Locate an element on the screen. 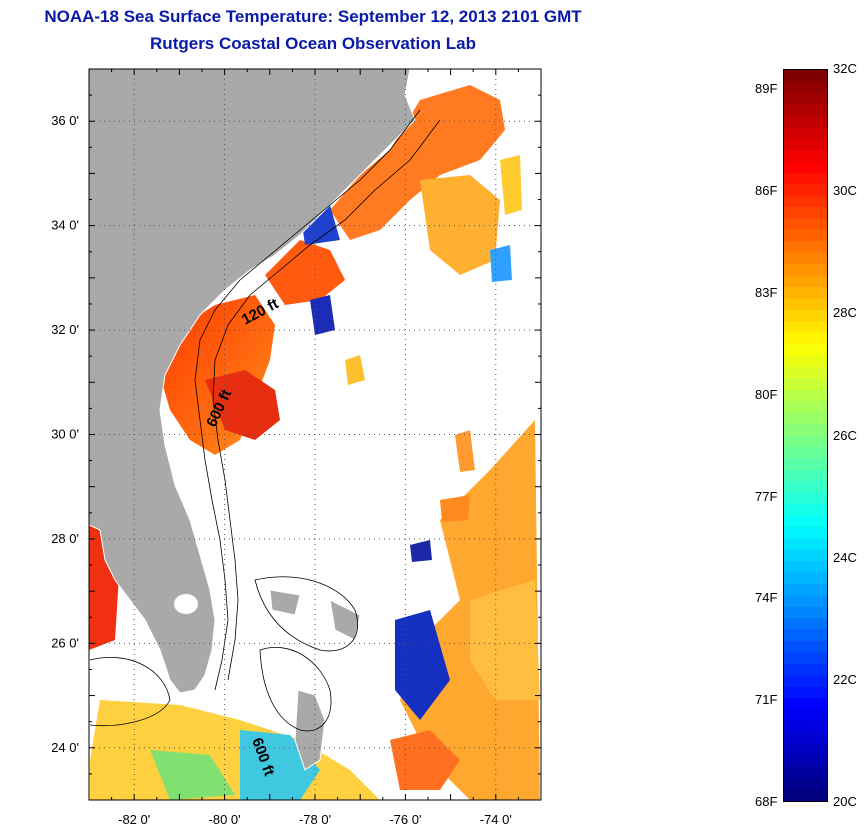  lon-tick-label: -74 0' is located at coordinates (496, 819).